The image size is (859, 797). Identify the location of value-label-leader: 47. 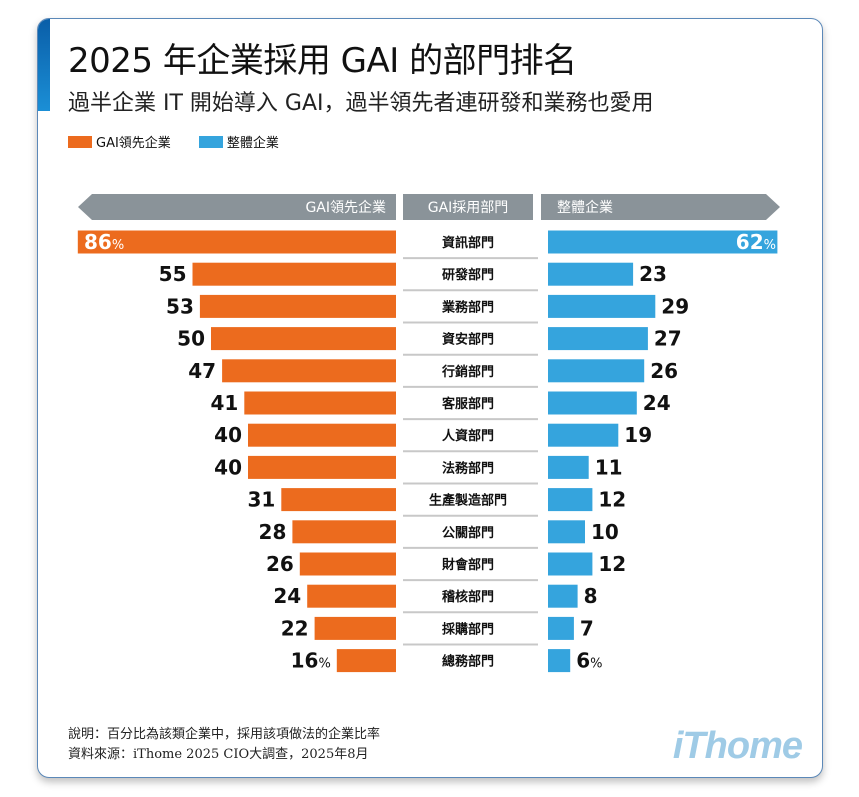
(202, 371).